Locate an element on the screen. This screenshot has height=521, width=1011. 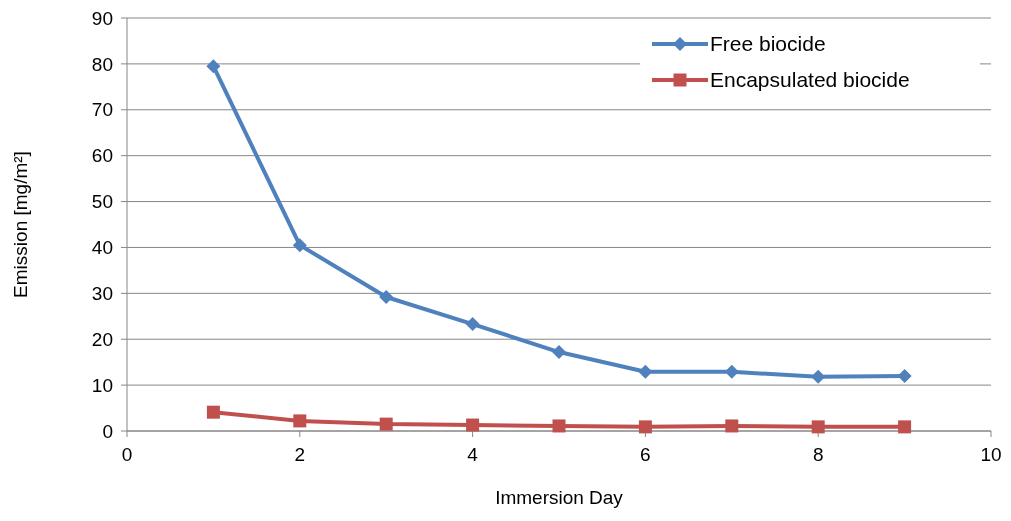
y-axis-title: Emission [mg/m²] is located at coordinates (20, 224).